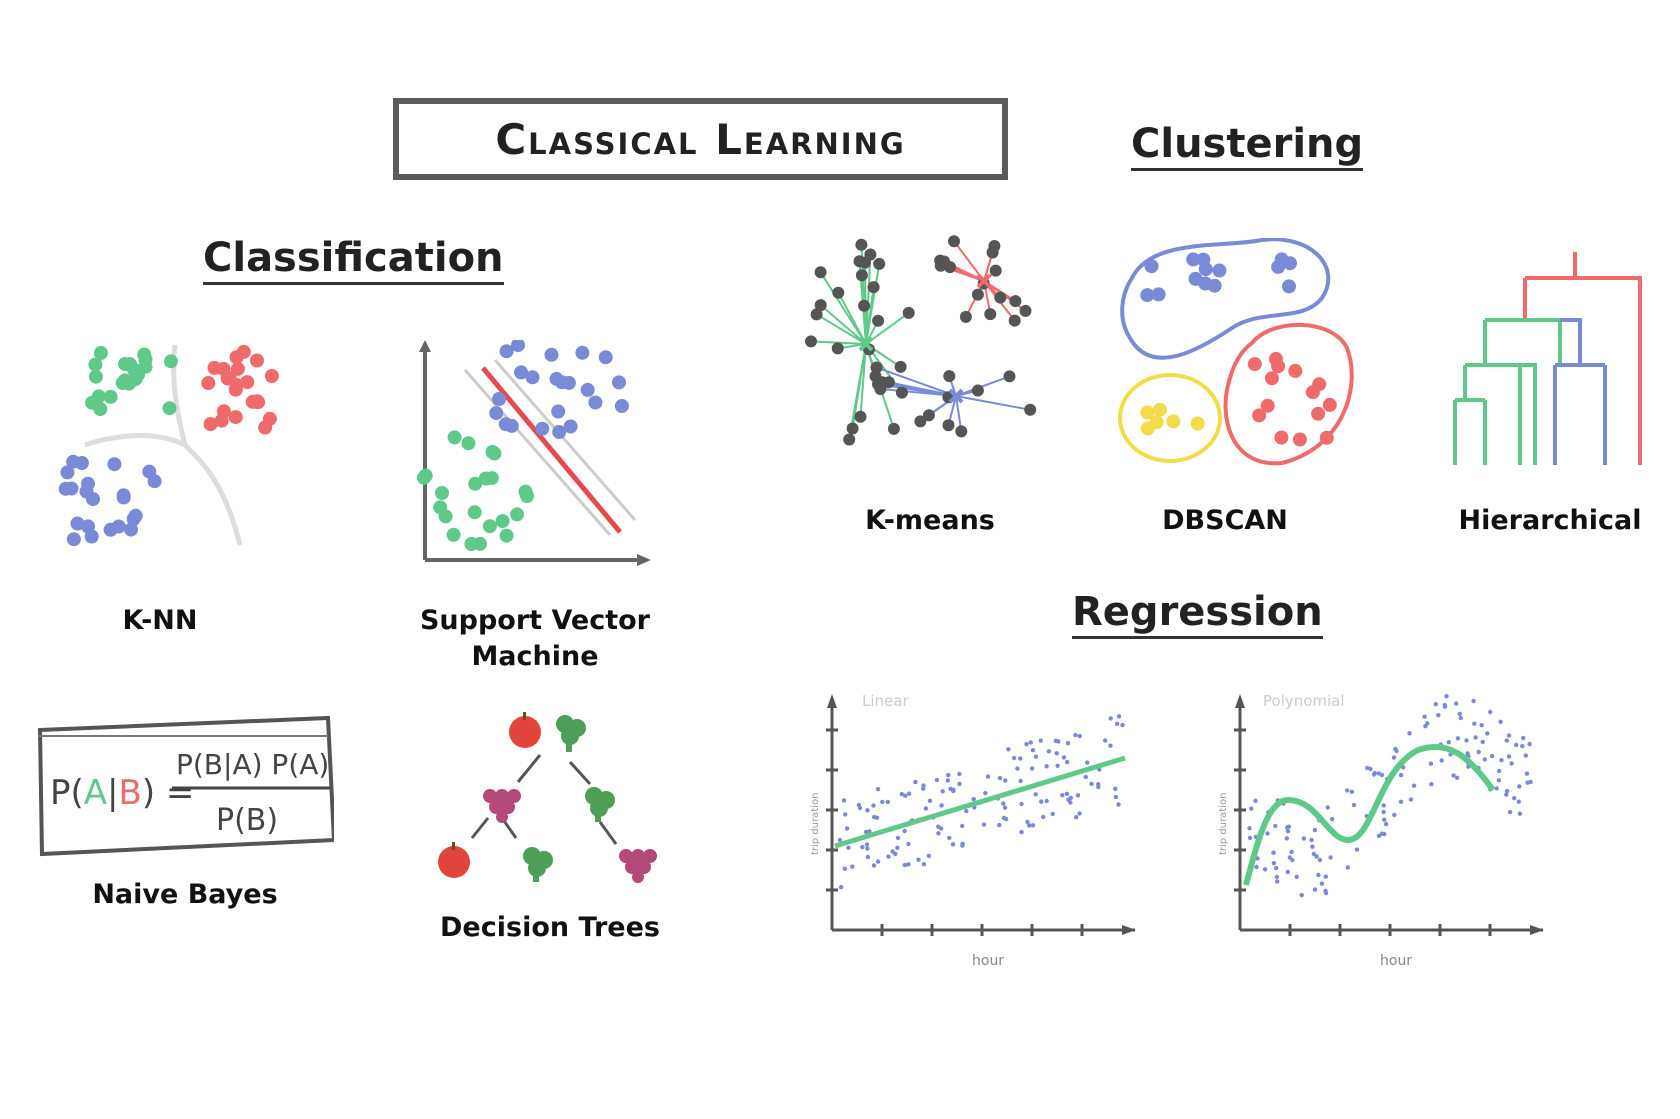 The width and height of the screenshot is (1680, 1119). What do you see at coordinates (185, 894) in the screenshot?
I see `naive-bayes-label: Naive Bayes` at bounding box center [185, 894].